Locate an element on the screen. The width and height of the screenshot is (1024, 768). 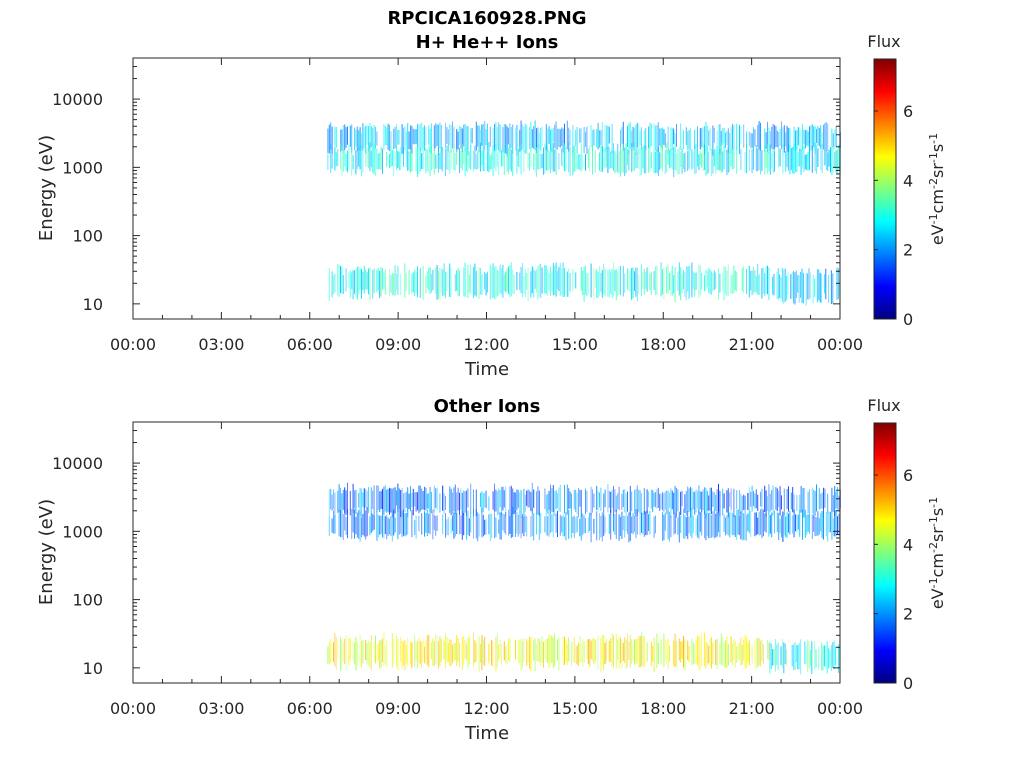
colorbar-gradient is located at coordinates (885, 189).